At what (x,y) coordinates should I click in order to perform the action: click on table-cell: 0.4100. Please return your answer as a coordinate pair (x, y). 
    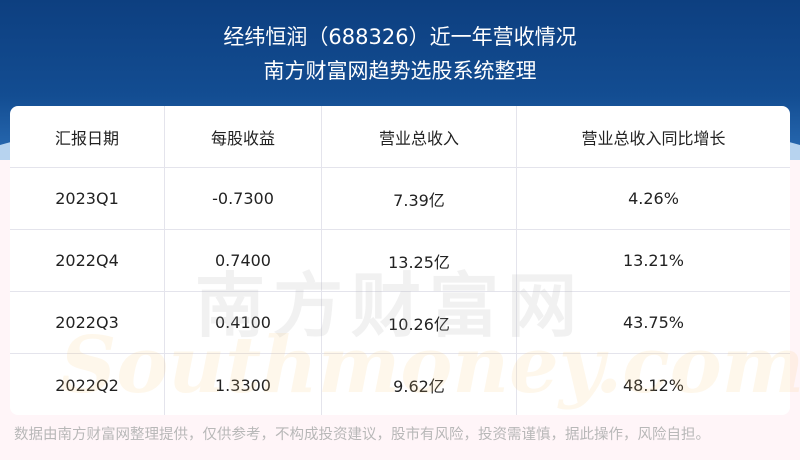
    Looking at the image, I should click on (243, 322).